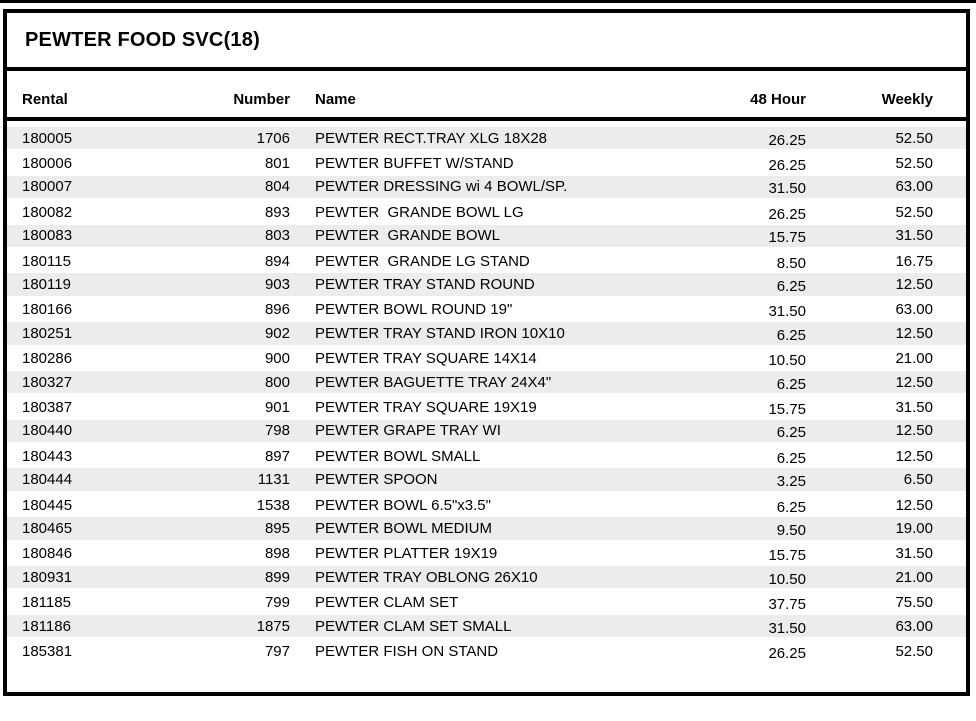  Describe the element at coordinates (431, 138) in the screenshot. I see `cell-item-name: PEWTER RECT.TRAY XLG 18X28` at that location.